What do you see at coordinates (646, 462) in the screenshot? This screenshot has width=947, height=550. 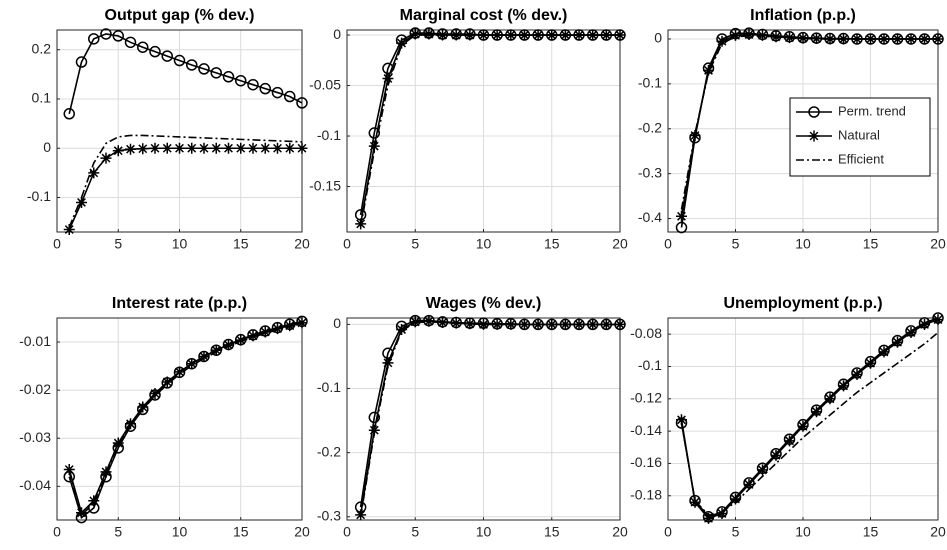 I see `y-tick-label: -0.16` at bounding box center [646, 462].